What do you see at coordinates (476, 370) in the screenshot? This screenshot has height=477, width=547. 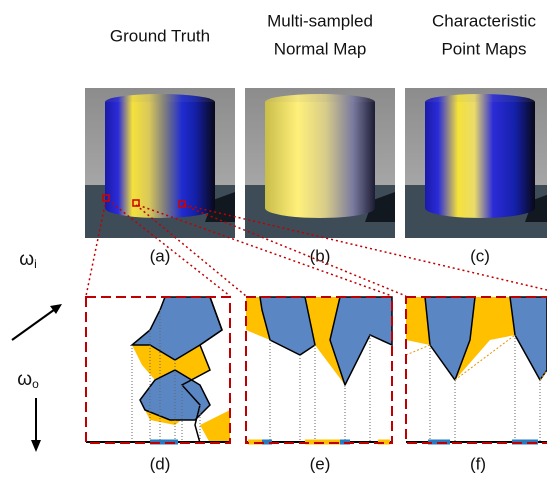 I see `panel-f` at bounding box center [476, 370].